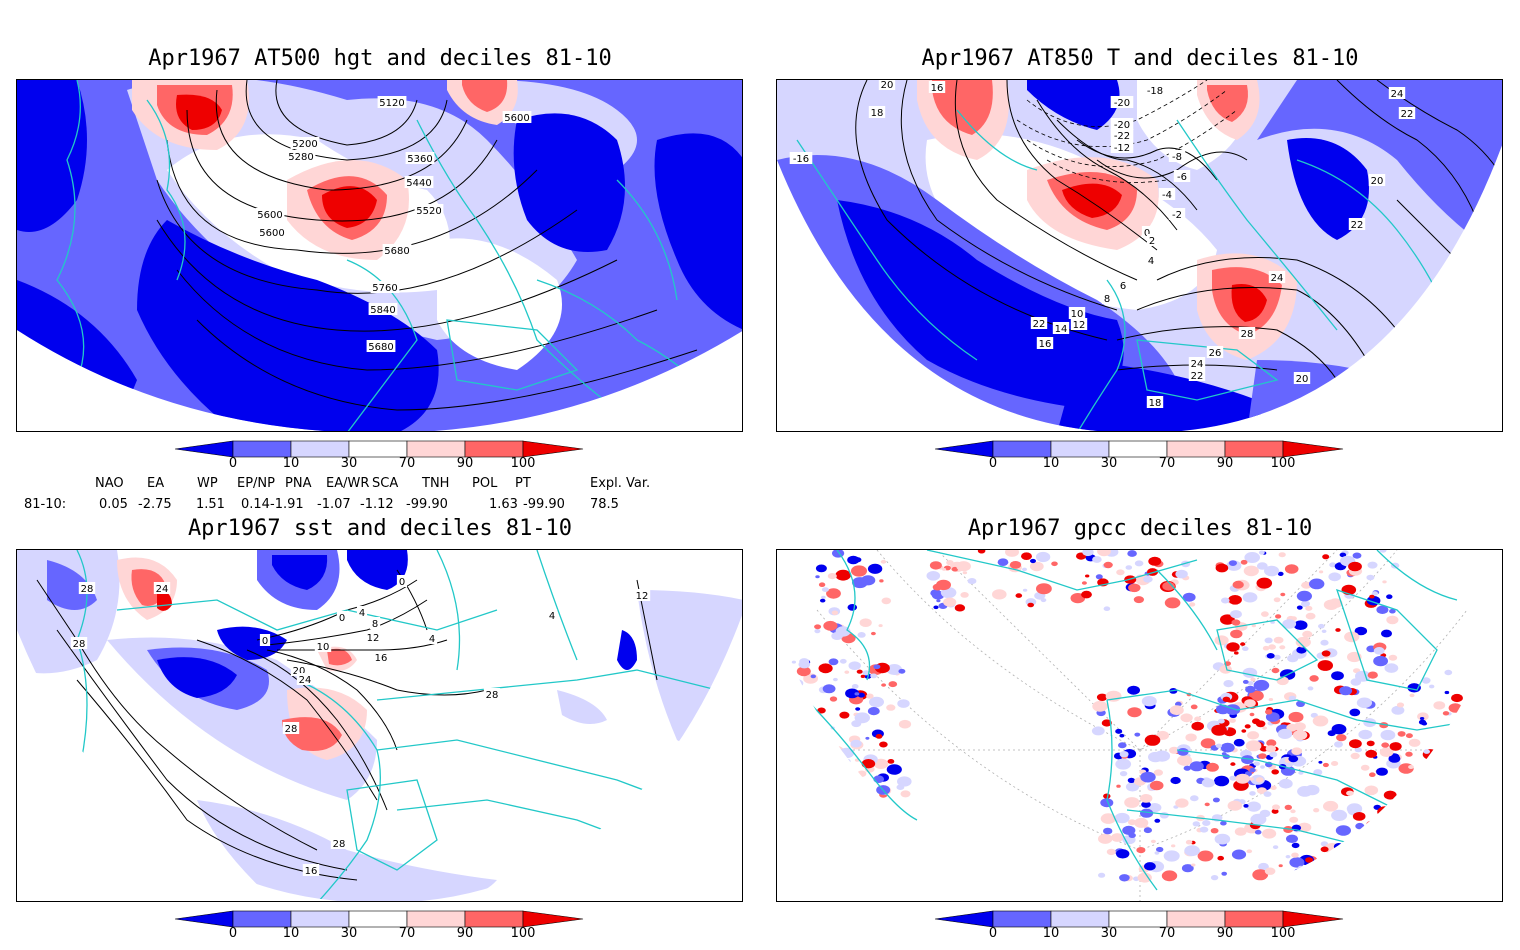  I want to click on contour-label: 4, so click(432, 639).